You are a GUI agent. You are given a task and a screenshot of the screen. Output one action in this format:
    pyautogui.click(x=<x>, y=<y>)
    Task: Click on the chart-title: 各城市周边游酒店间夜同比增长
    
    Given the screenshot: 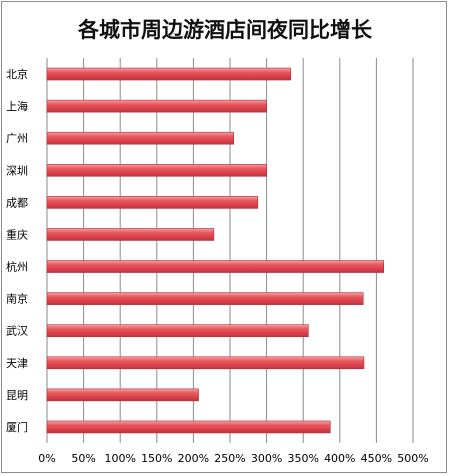 What is the action you would take?
    pyautogui.click(x=225, y=30)
    